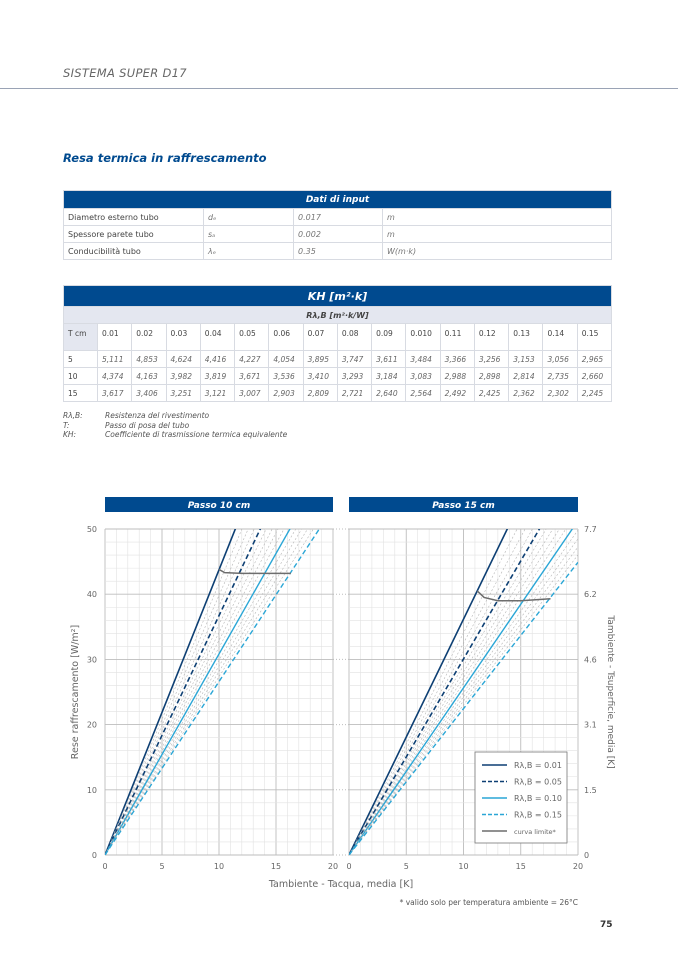  What do you see at coordinates (389, 337) in the screenshot?
I see `column-header: 0.09` at bounding box center [389, 337].